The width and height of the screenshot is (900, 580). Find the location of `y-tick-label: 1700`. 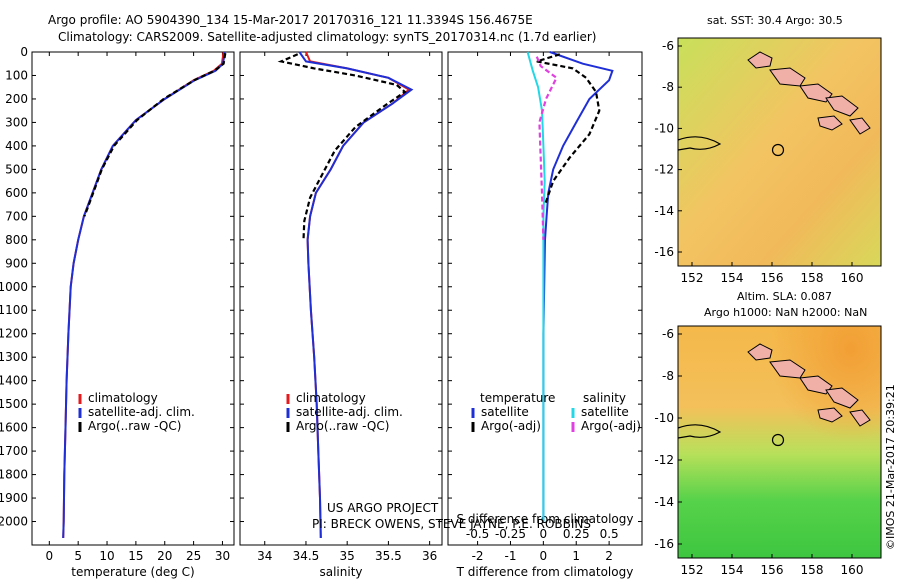

y-tick-label: 1700 is located at coordinates (14, 451).